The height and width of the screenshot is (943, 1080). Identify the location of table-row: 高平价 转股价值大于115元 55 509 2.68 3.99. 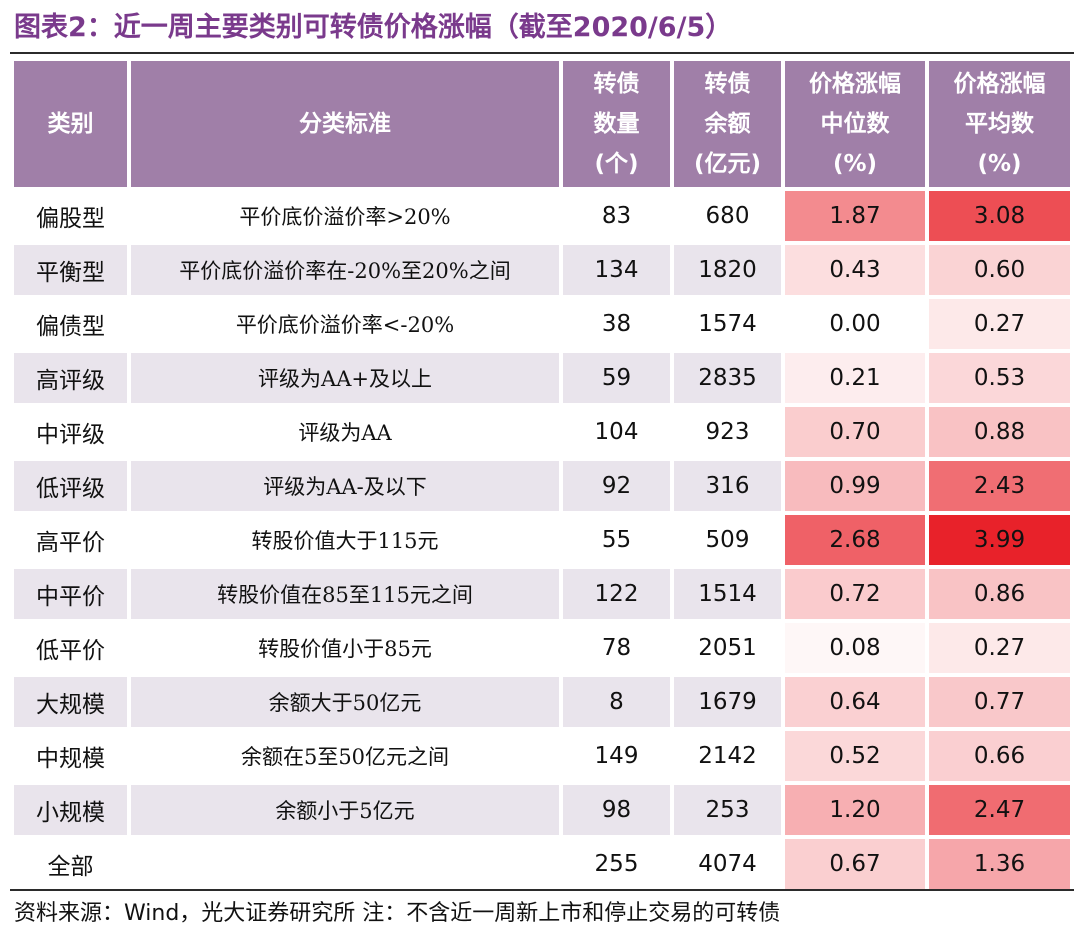
(542, 540).